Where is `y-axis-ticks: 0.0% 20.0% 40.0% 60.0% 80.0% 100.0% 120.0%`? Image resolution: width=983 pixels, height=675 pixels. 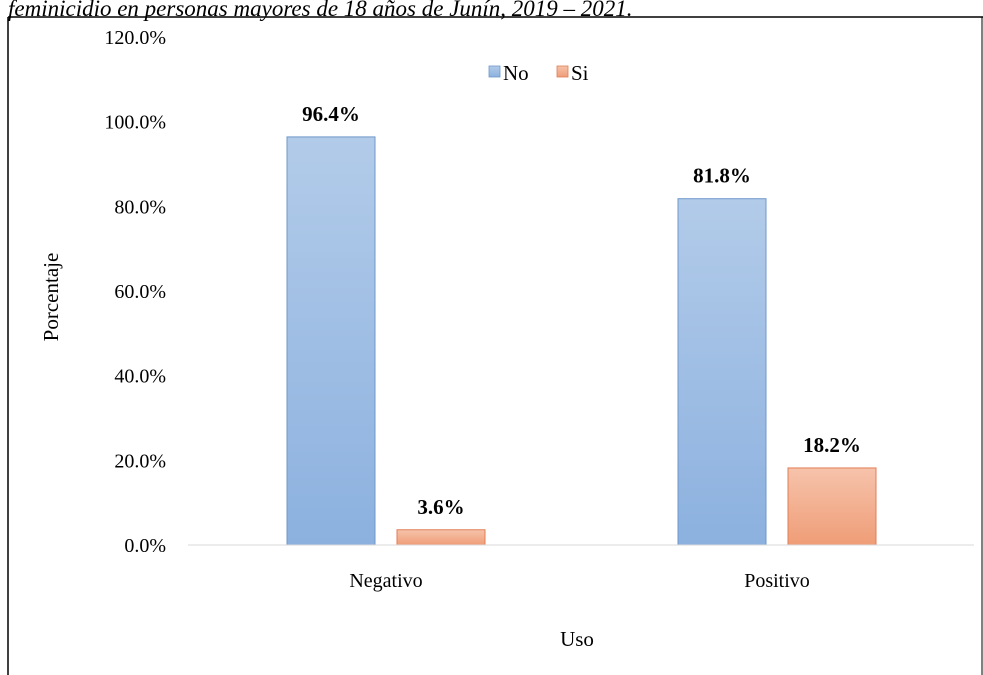
y-axis-ticks: 0.0% 20.0% 40.0% 60.0% 80.0% 100.0% 120.0% is located at coordinates (135, 292).